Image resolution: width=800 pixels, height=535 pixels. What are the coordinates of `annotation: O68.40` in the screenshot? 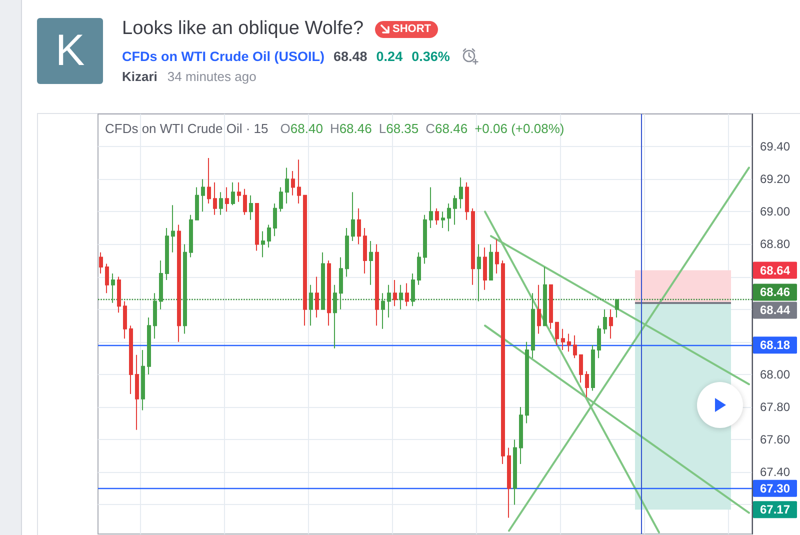 It's located at (301, 128).